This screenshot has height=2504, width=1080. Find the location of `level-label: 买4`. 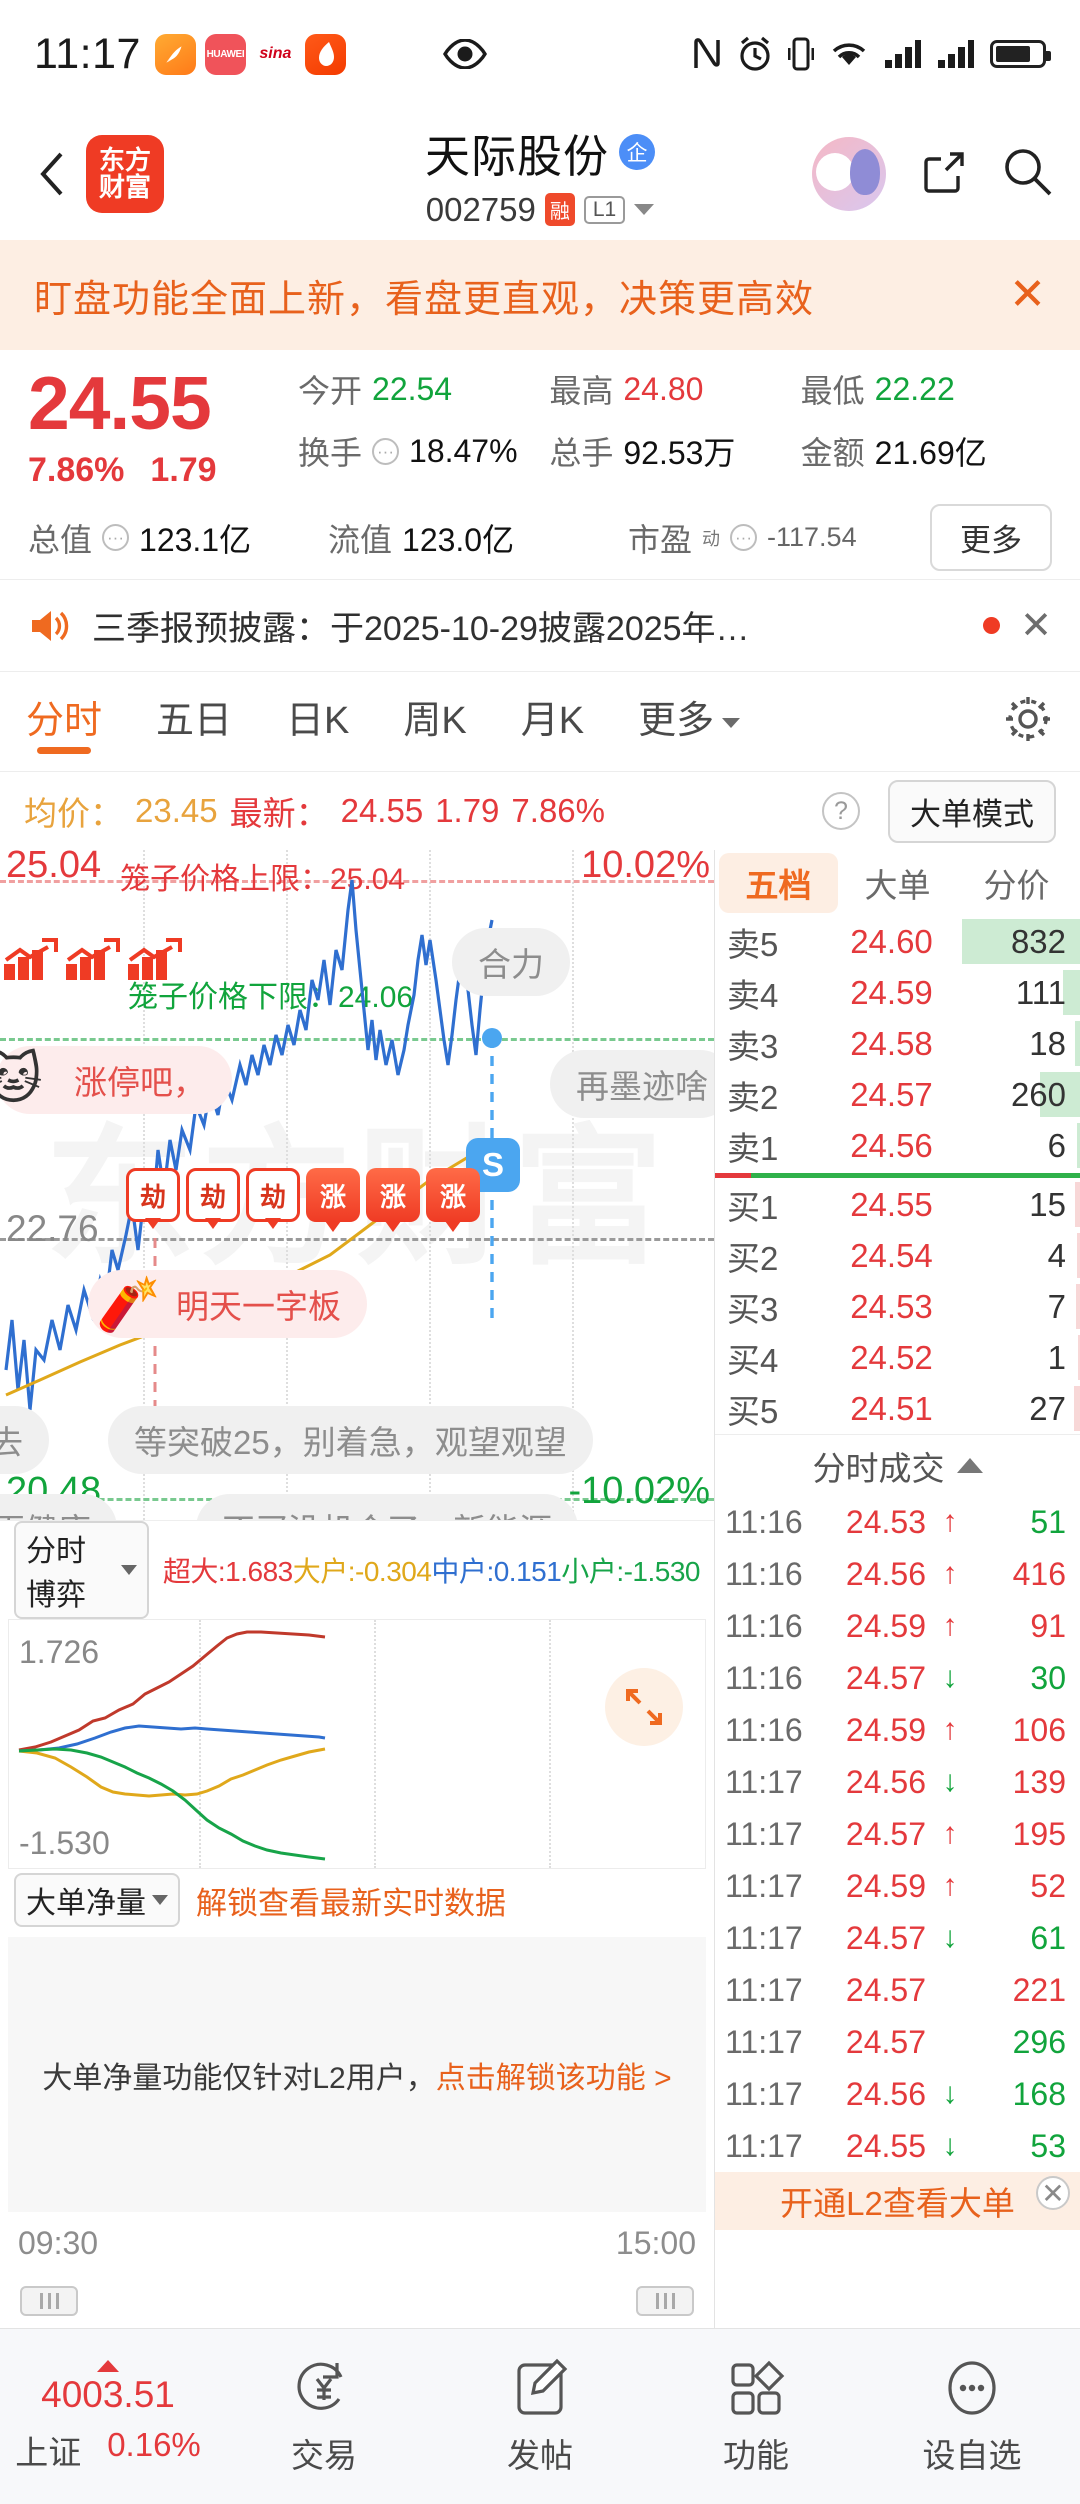

level-label: 买4 is located at coordinates (753, 1360).